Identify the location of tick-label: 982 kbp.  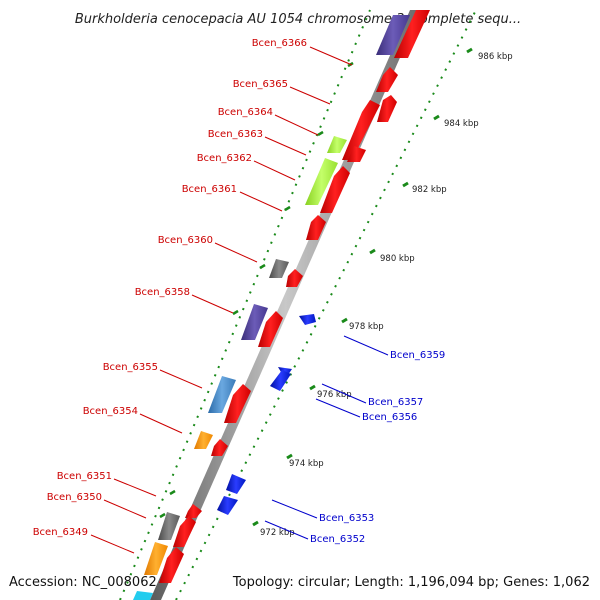
(429, 190).